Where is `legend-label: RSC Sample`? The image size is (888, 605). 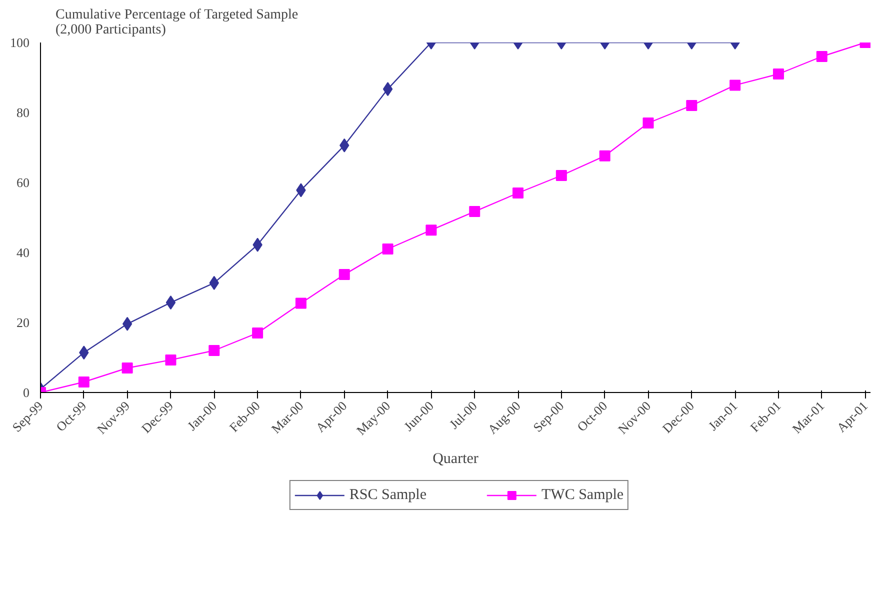
legend-label: RSC Sample is located at coordinates (388, 495).